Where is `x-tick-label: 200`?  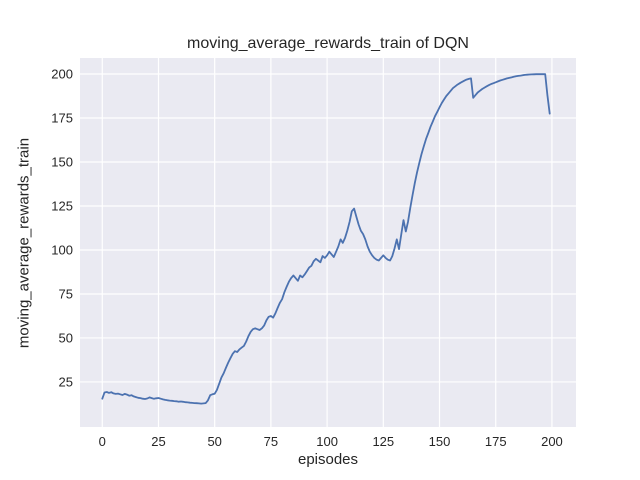 x-tick-label: 200 is located at coordinates (552, 441).